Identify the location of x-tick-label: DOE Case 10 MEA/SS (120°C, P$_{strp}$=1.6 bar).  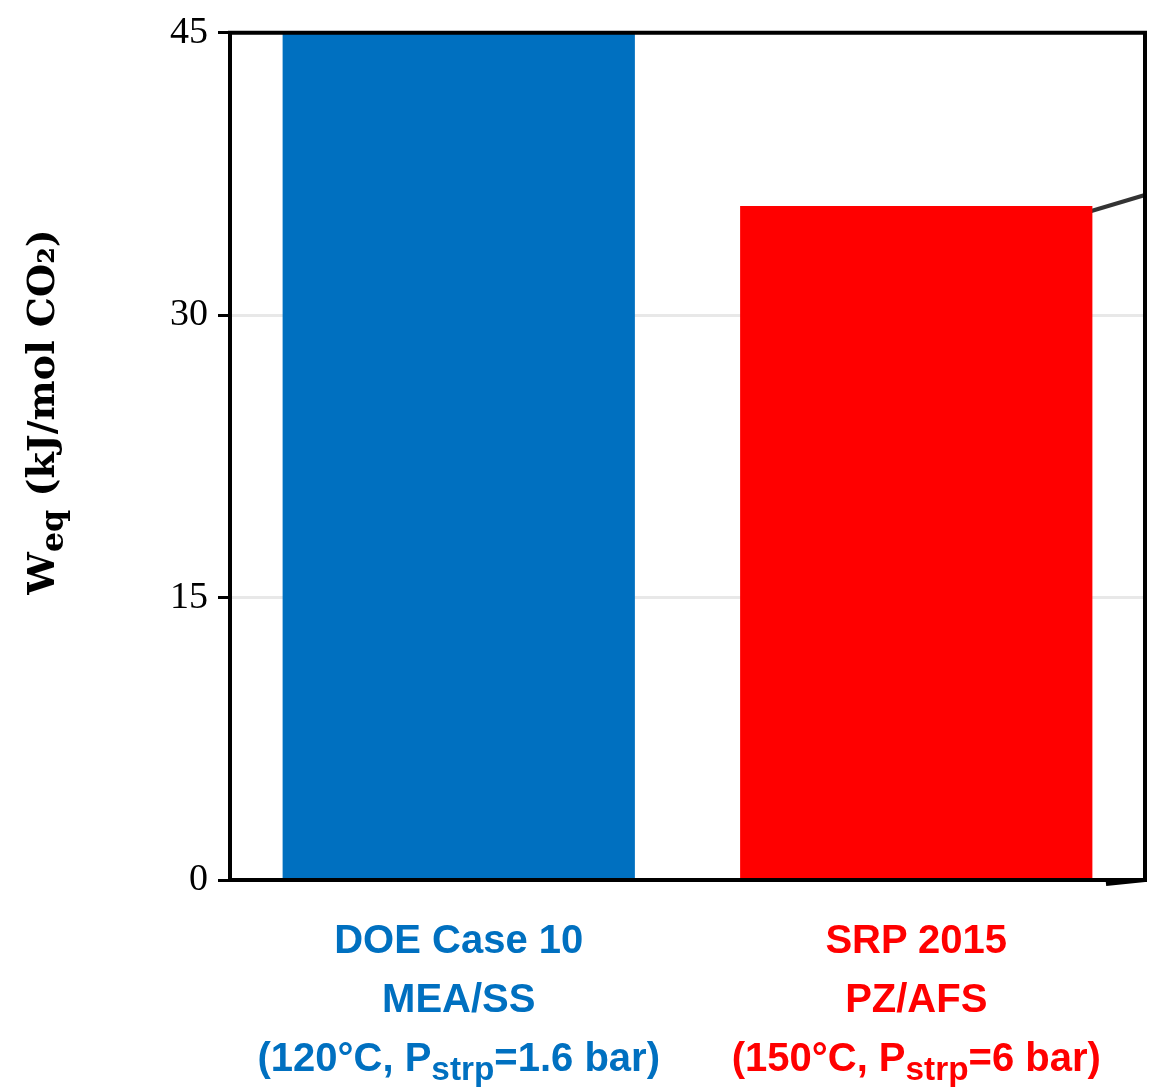
(458, 1002).